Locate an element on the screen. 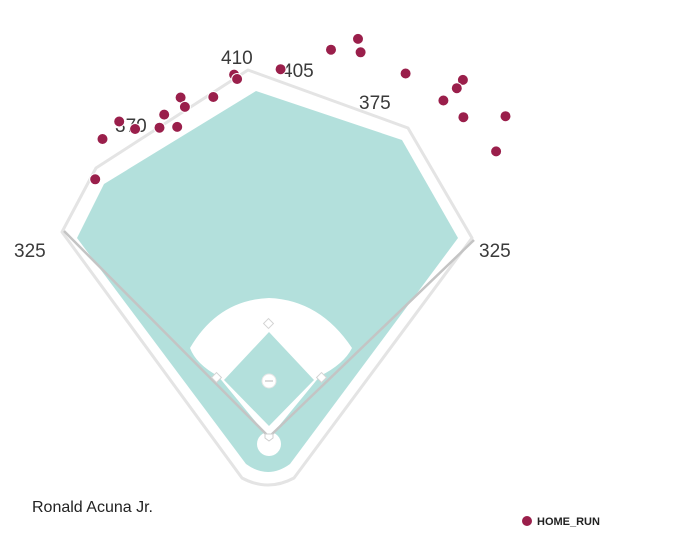 This screenshot has width=700, height=538. first-base is located at coordinates (321, 377).